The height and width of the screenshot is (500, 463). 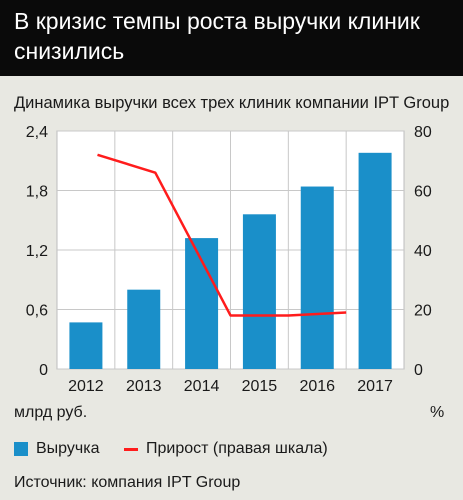 What do you see at coordinates (127, 482) in the screenshot?
I see `source-note: Источник: компания IPT Group` at bounding box center [127, 482].